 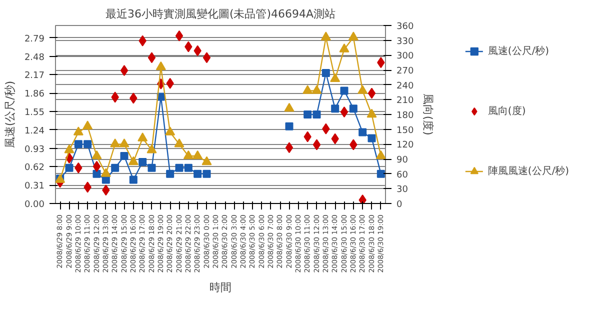 I want to click on y2-tick-label: 30, so click(x=402, y=190).